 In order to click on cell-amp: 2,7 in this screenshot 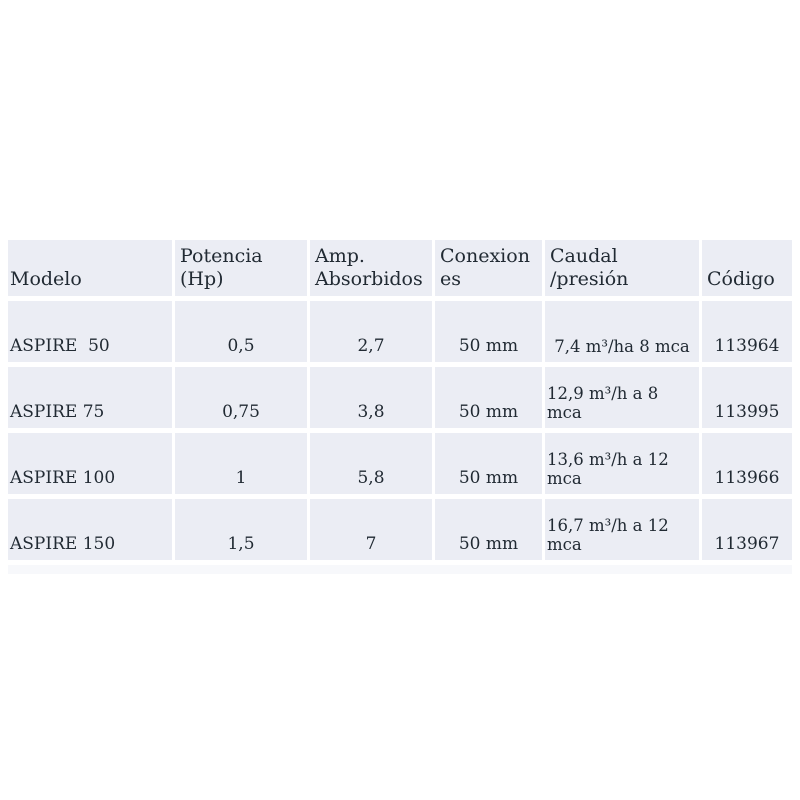, I will do `click(371, 331)`.